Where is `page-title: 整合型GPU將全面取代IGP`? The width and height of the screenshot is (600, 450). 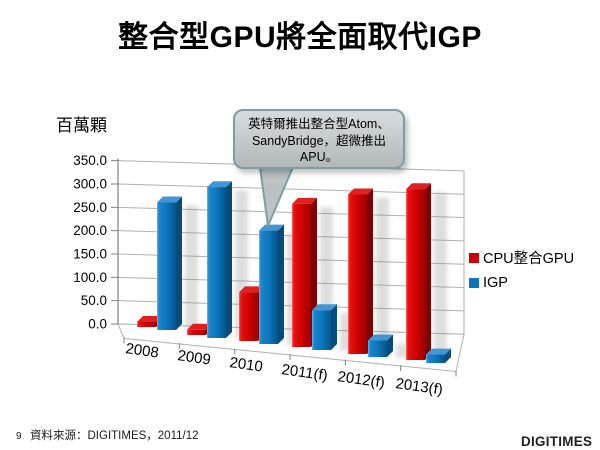 page-title: 整合型GPU將全面取代IGP is located at coordinates (300, 37).